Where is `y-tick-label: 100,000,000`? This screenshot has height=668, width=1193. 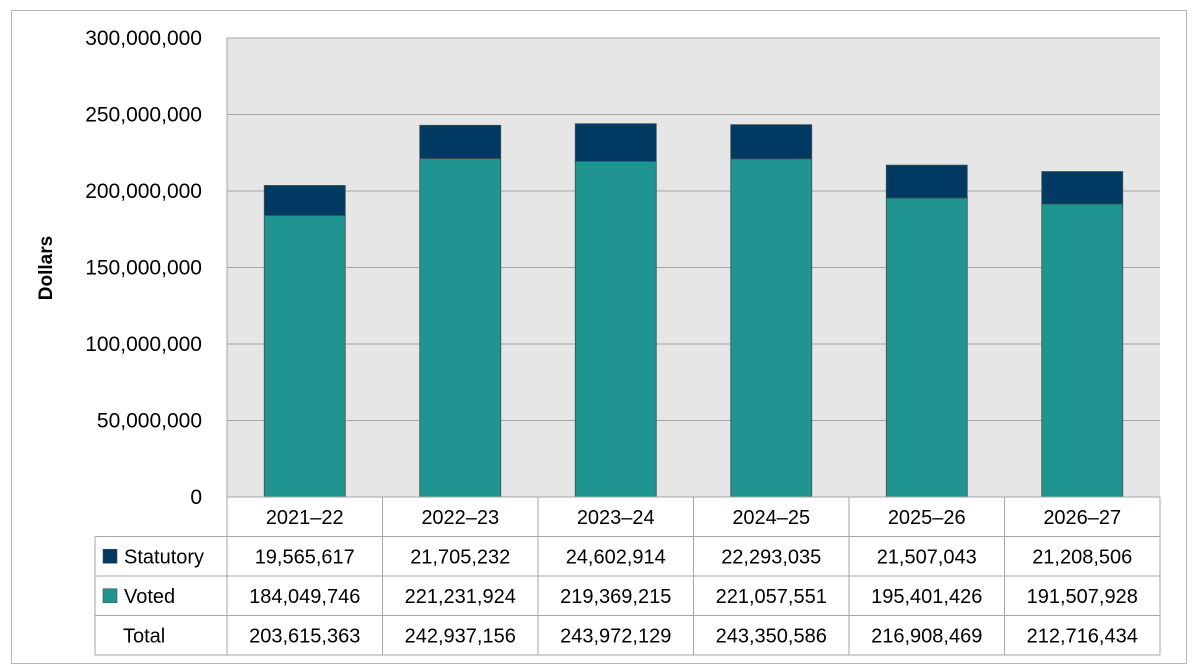
y-tick-label: 100,000,000 is located at coordinates (143, 344).